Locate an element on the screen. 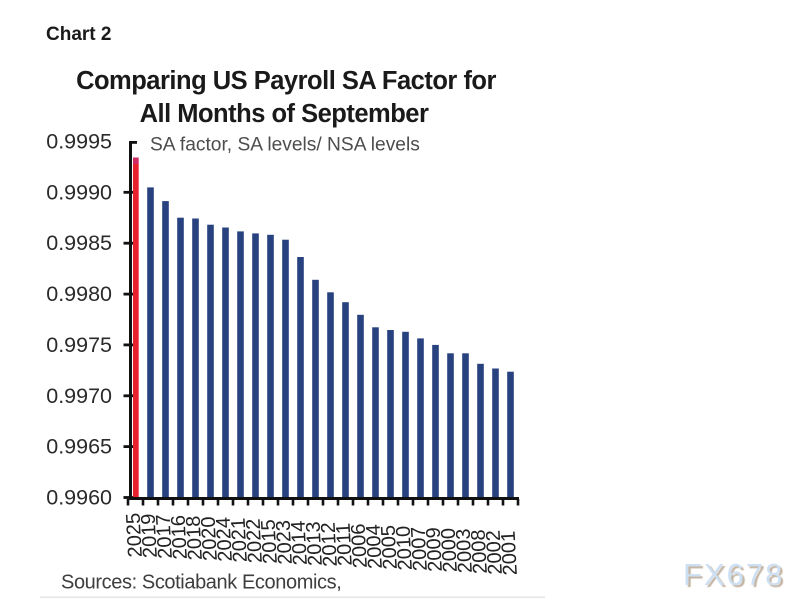 This screenshot has width=811, height=610. svg-text: 2005 is located at coordinates (390, 547).